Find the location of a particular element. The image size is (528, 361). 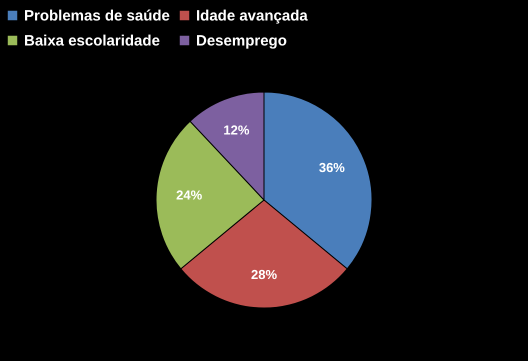

data-label: 12% is located at coordinates (236, 130).